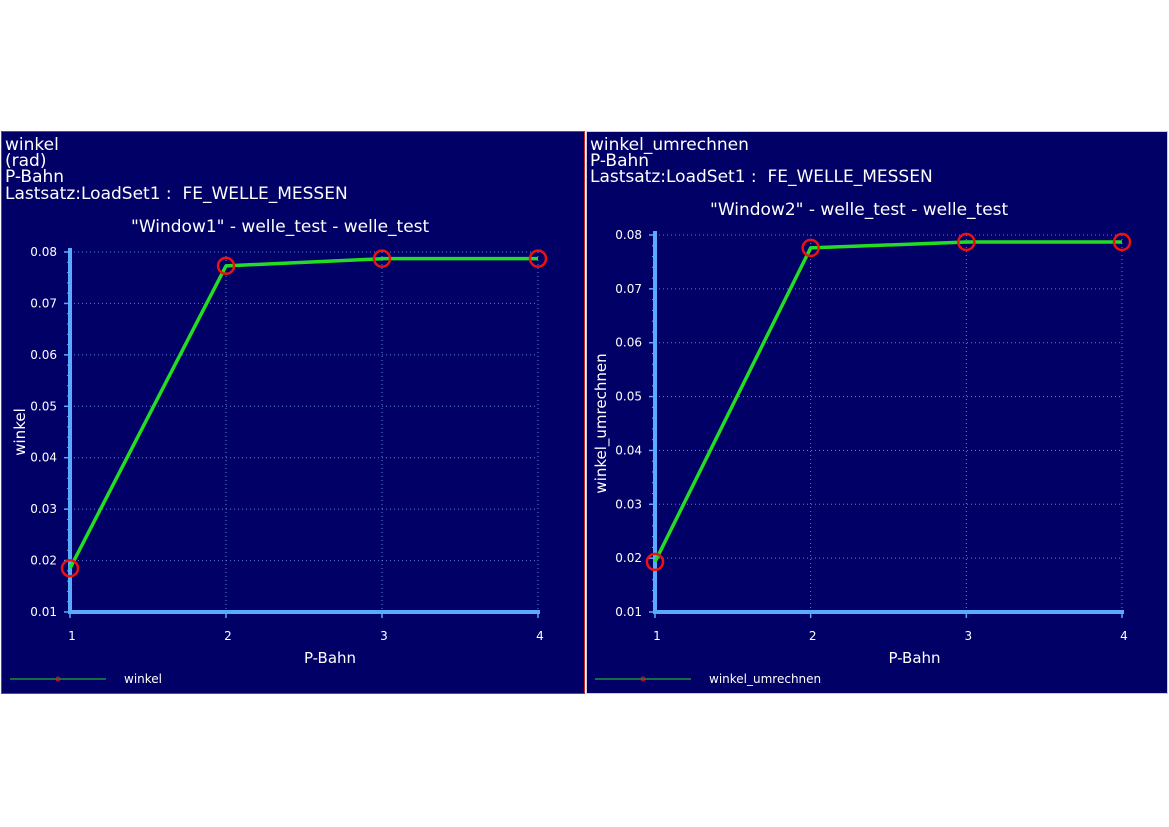 This screenshot has width=1169, height=827. What do you see at coordinates (761, 177) in the screenshot?
I see `header-line-3: Lastsatz:LoadSet1 : FE_WELLE_MESSEN` at bounding box center [761, 177].